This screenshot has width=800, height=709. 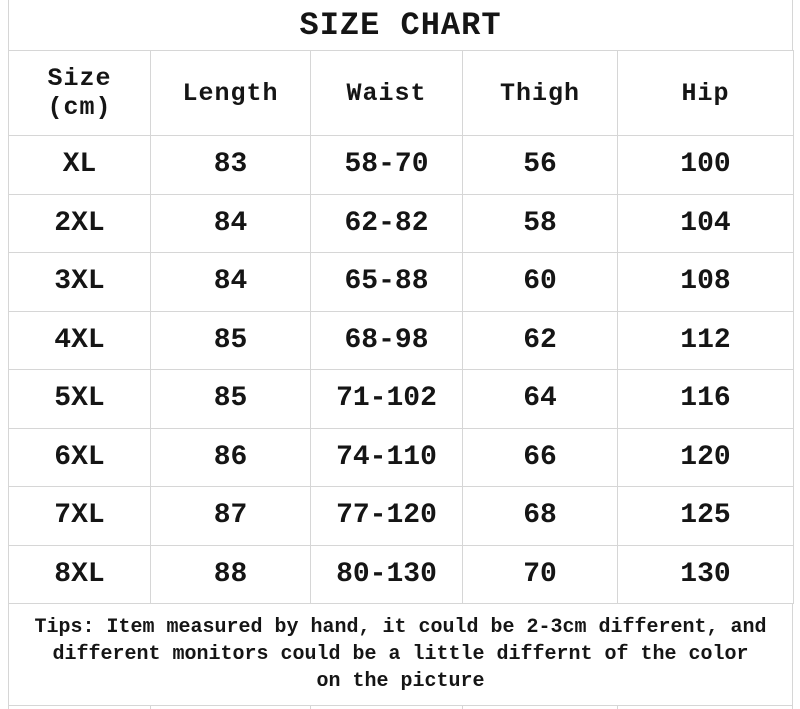 What do you see at coordinates (540, 93) in the screenshot?
I see `col-header-thigh: Thigh` at bounding box center [540, 93].